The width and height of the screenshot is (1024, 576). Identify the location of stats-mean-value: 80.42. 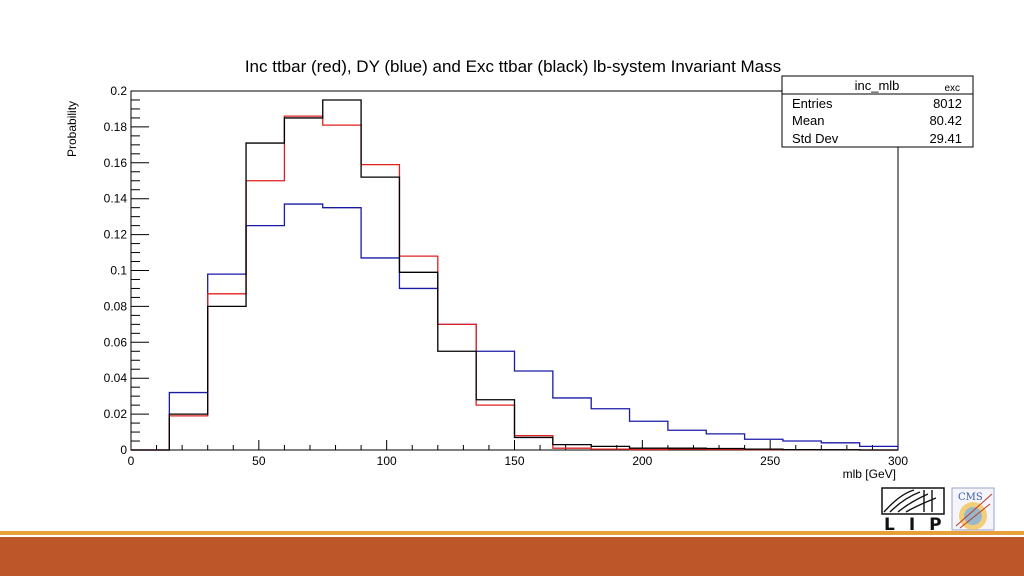
(945, 120).